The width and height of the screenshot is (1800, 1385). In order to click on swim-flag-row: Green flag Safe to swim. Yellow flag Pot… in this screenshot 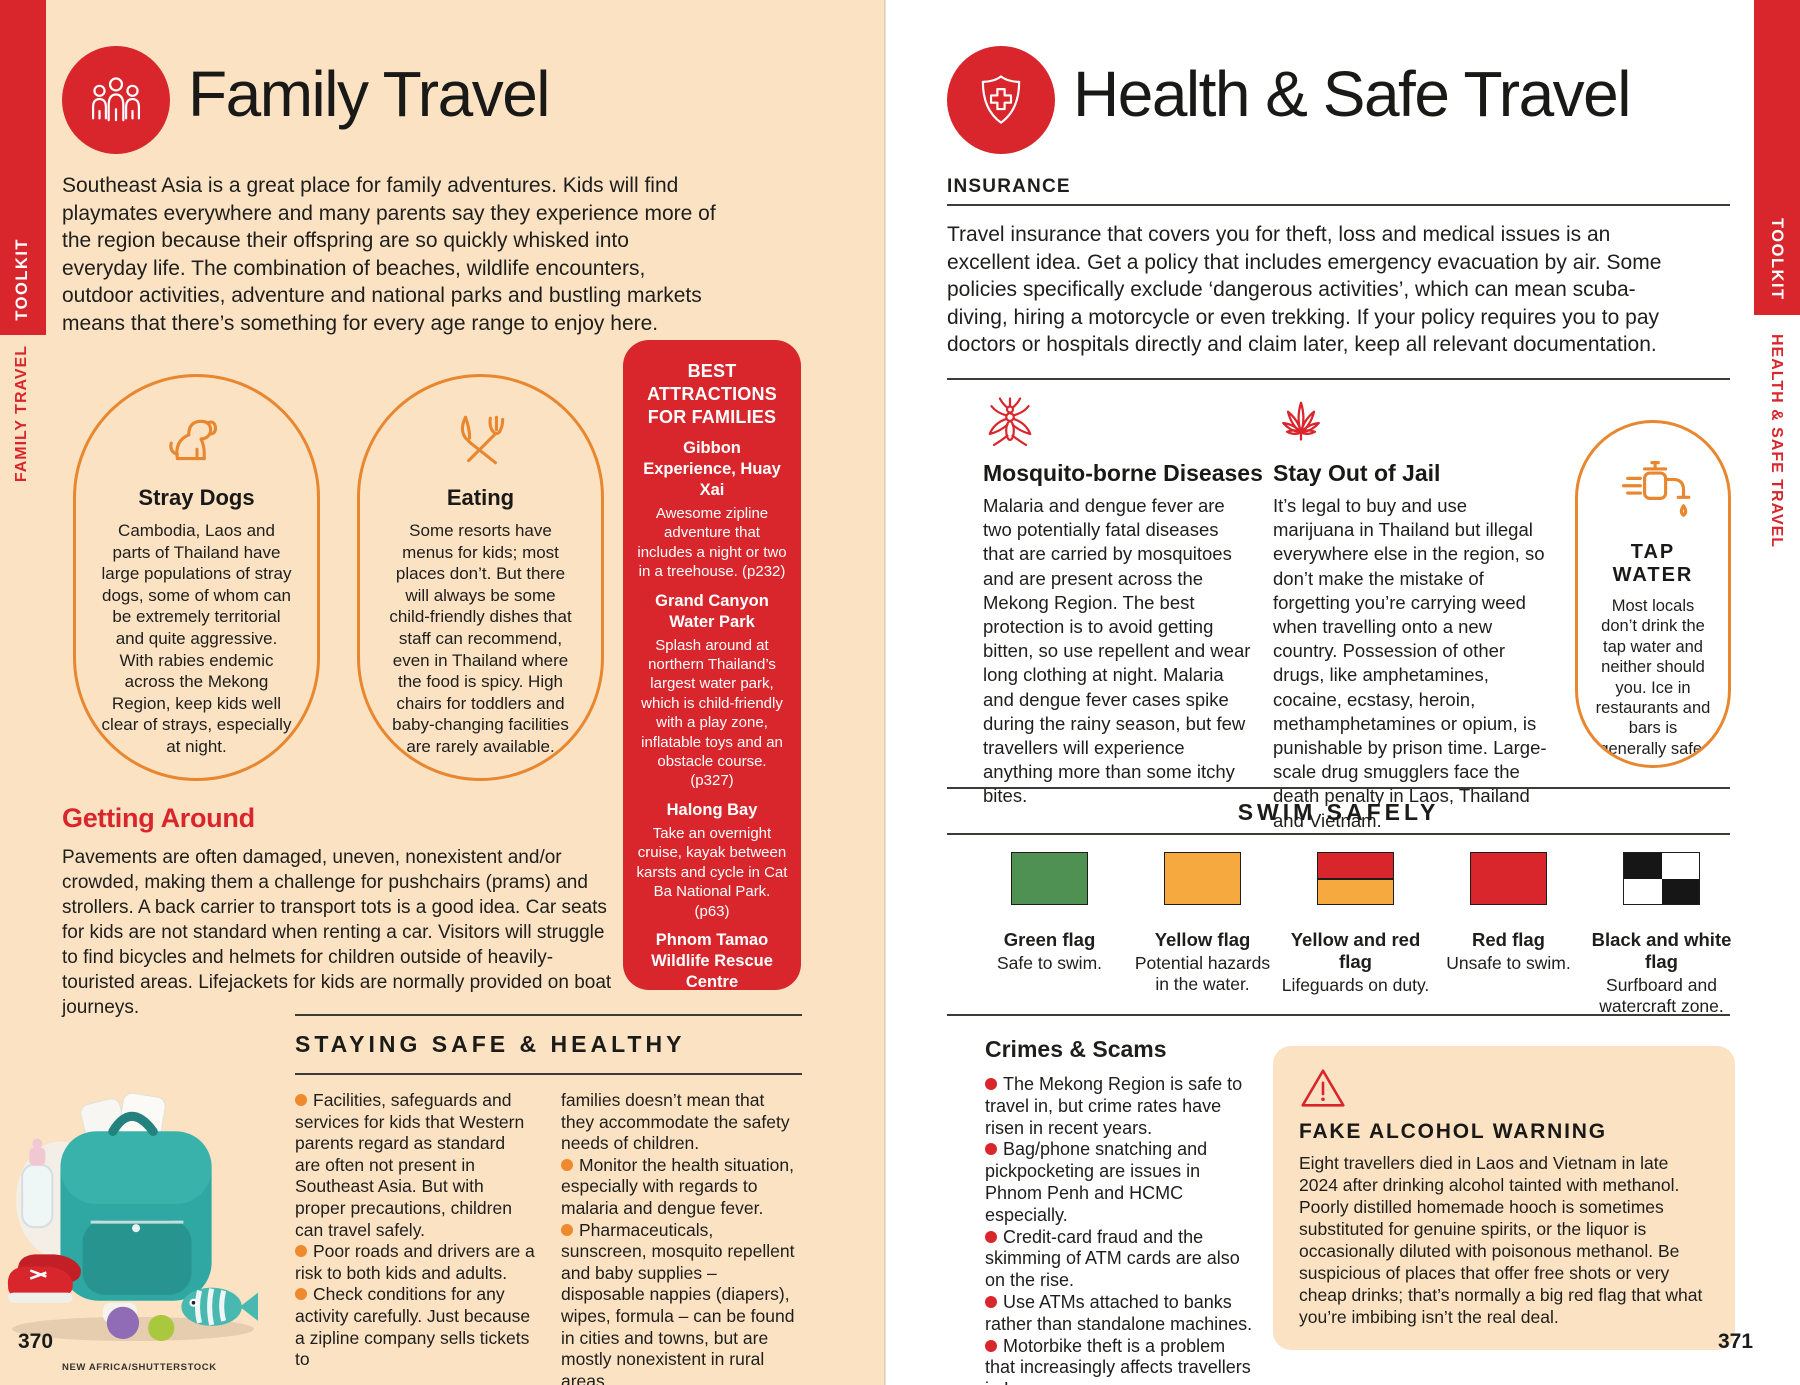, I will do `click(1355, 934)`.